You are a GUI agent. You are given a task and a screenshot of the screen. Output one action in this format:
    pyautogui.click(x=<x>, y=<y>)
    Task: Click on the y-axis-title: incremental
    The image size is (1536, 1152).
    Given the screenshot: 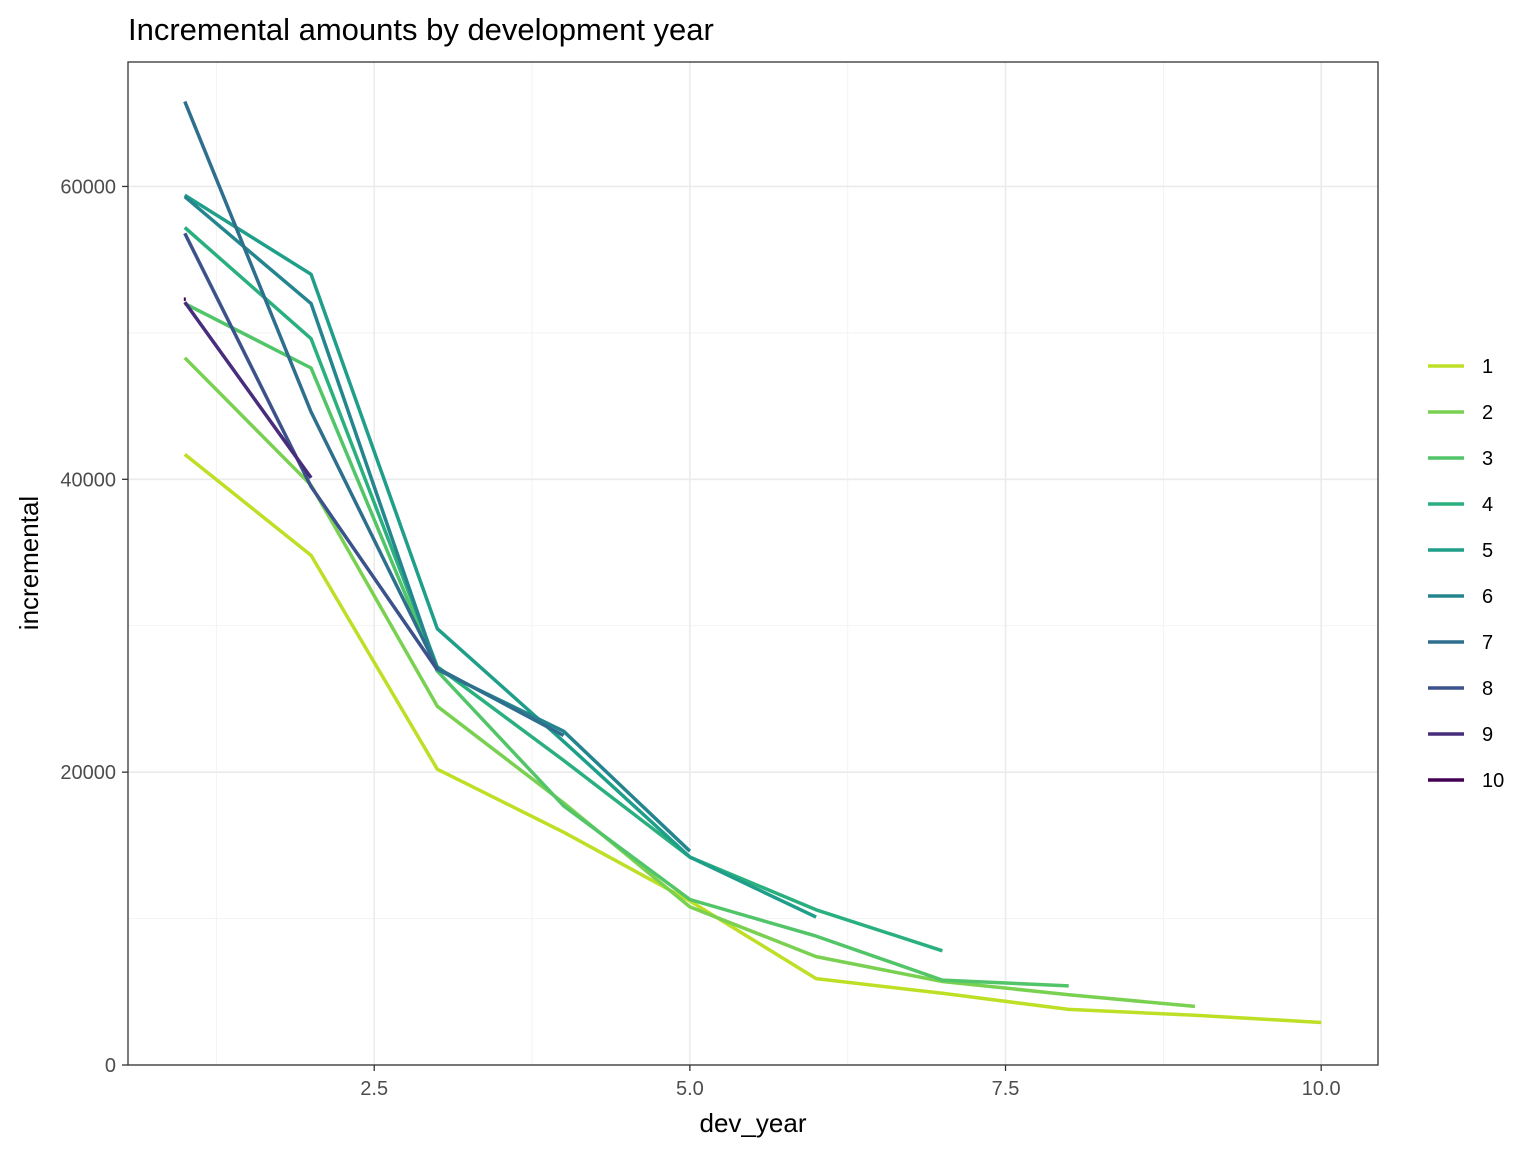 What is the action you would take?
    pyautogui.click(x=29, y=563)
    